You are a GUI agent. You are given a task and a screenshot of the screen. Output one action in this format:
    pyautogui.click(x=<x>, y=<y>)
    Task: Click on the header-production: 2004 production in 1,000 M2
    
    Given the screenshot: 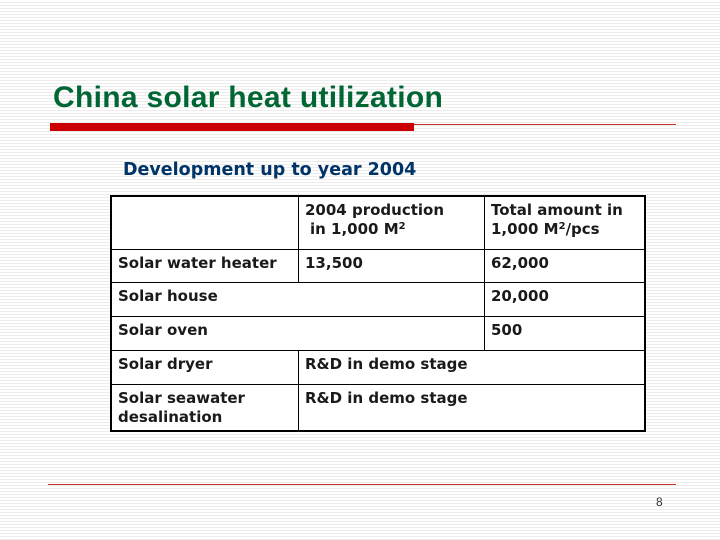 What is the action you would take?
    pyautogui.click(x=391, y=222)
    